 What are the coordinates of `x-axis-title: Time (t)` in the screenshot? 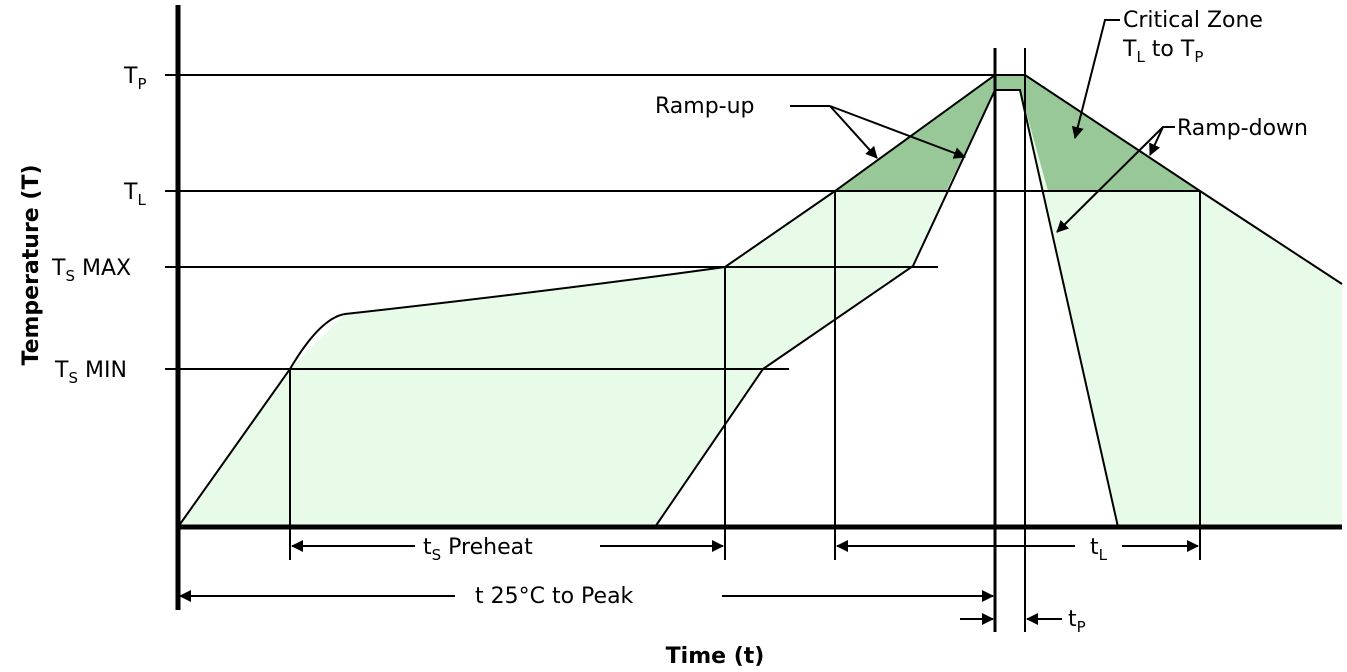 It's located at (715, 656).